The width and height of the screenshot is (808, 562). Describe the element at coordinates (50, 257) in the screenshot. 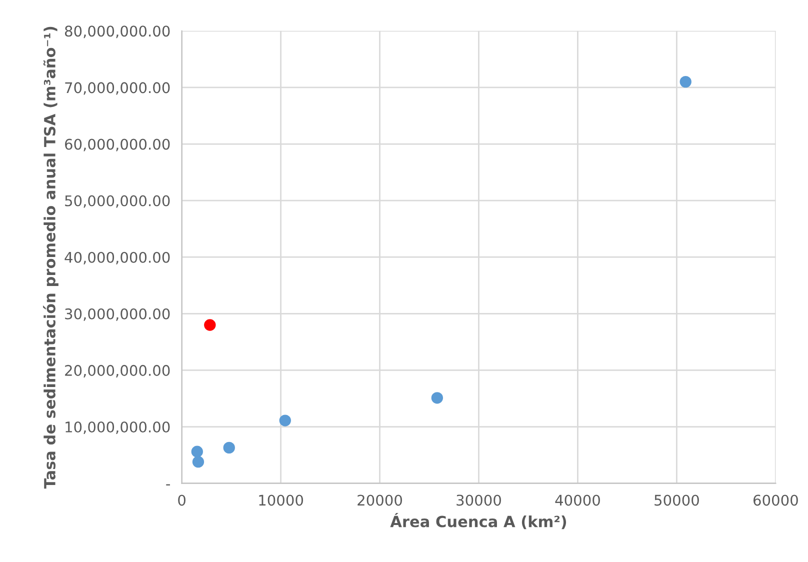

I see `y-axis-title: Tasa de sedimentación promedio anual TSA (m³año⁻¹)` at that location.